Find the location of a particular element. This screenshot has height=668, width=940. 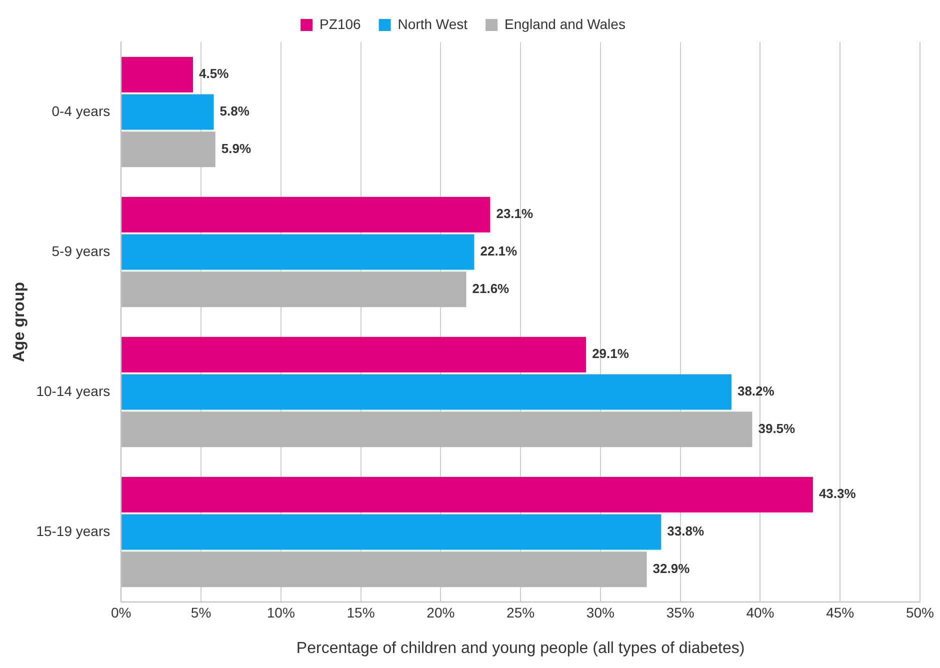

x-tick-label: 20% is located at coordinates (440, 612).